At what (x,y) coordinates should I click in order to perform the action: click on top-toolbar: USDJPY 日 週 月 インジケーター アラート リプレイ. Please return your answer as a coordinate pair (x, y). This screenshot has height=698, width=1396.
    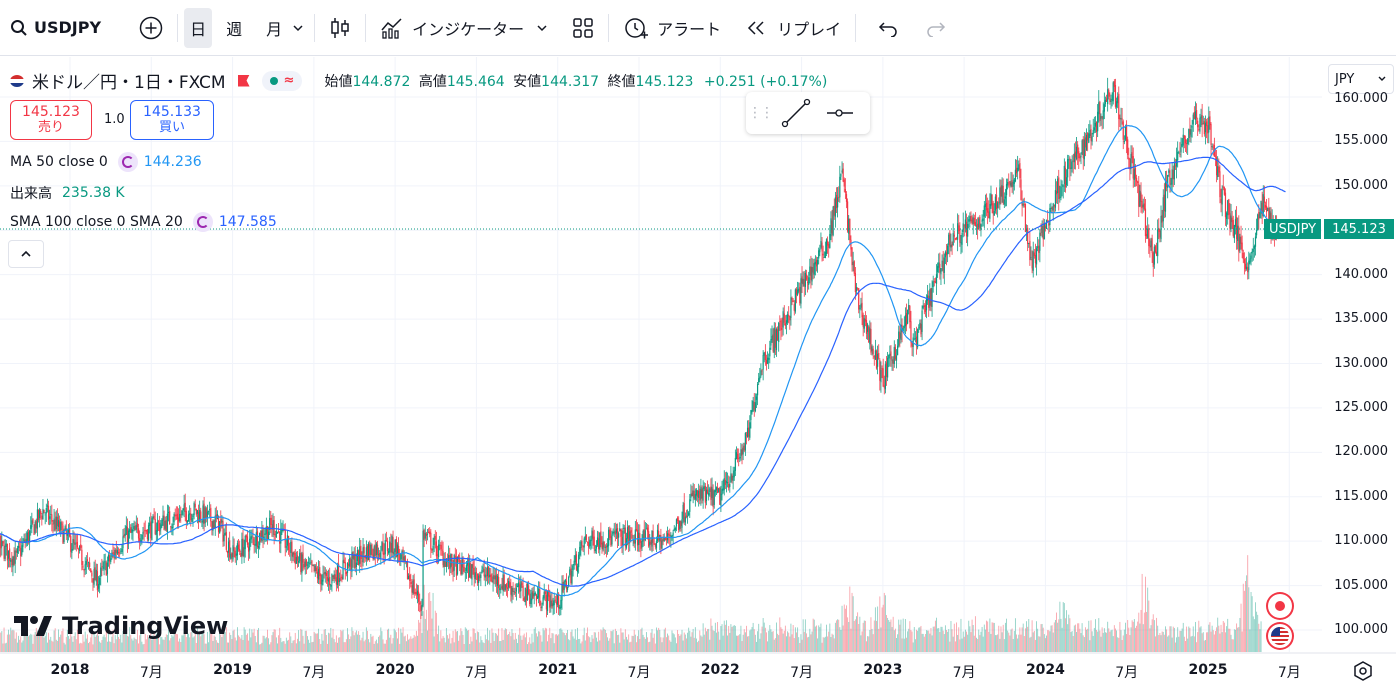
    Looking at the image, I should click on (698, 28).